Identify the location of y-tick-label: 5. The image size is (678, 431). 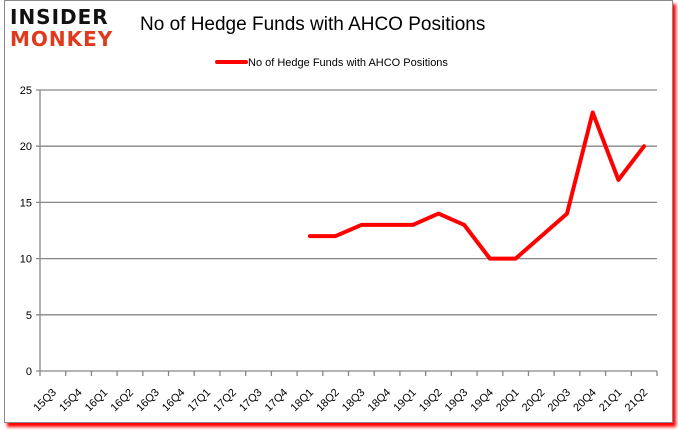
(29, 316).